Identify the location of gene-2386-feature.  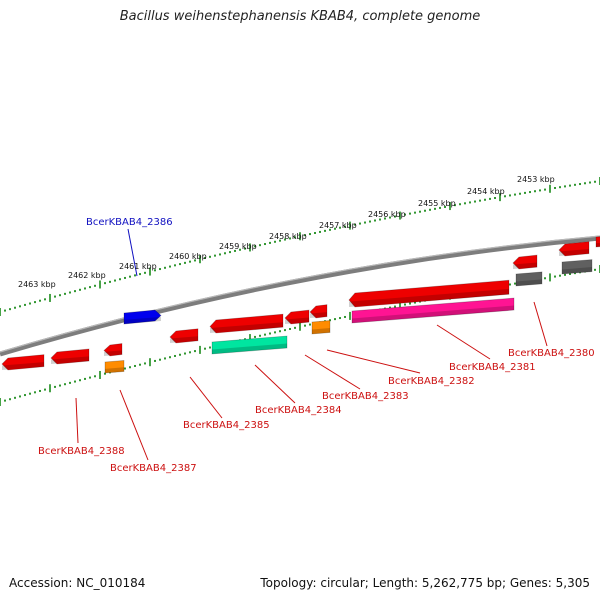
(142, 317).